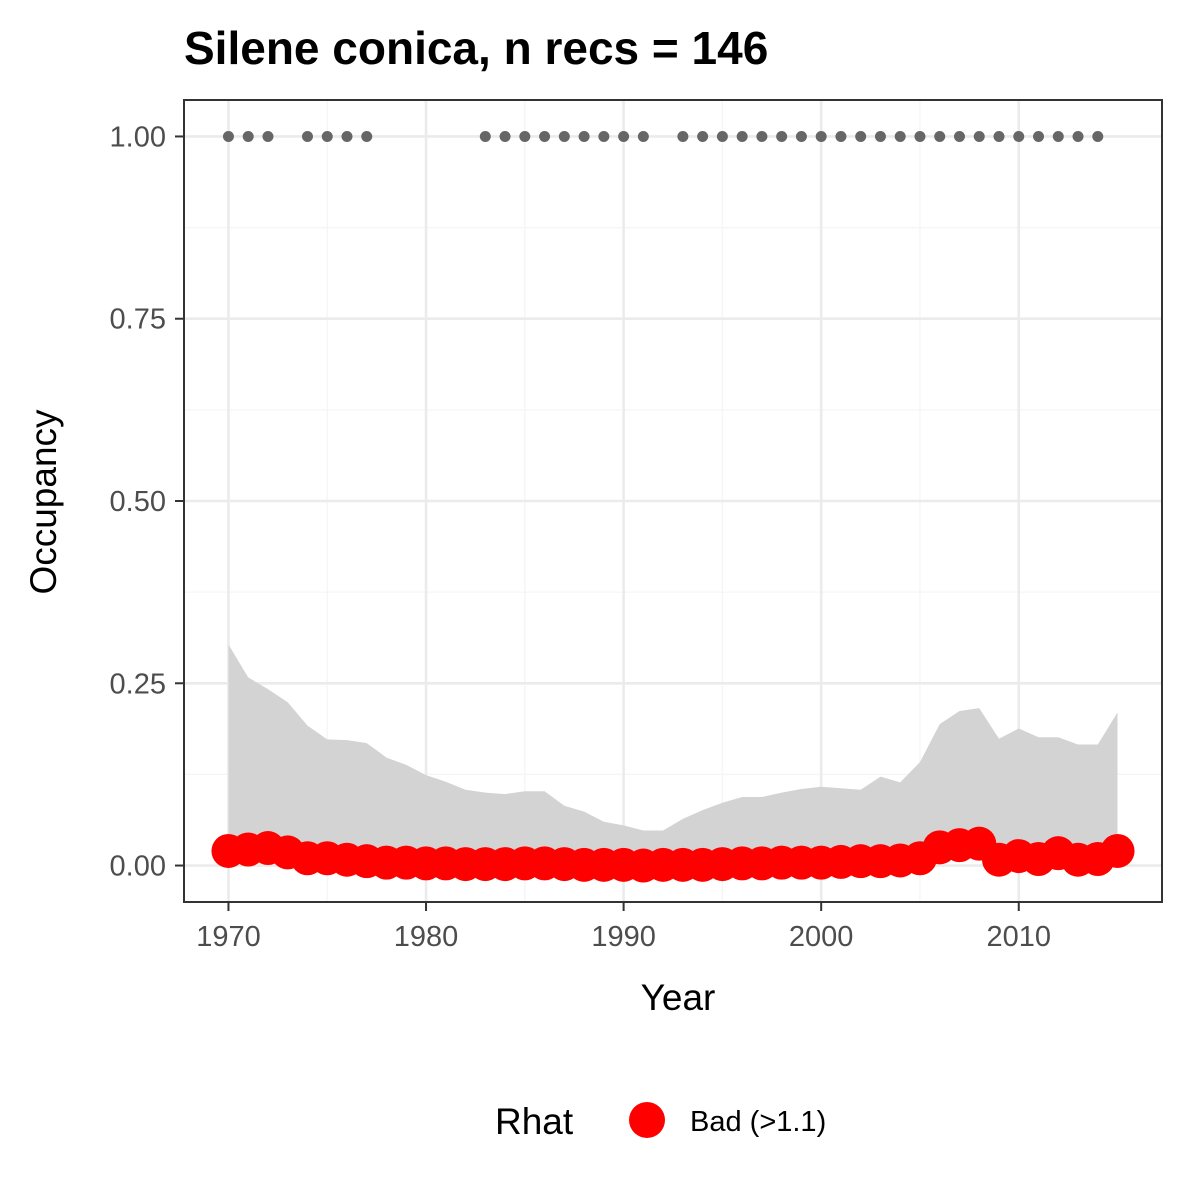 This screenshot has width=1200, height=1200. I want to click on y-tick-label: 0.00, so click(138, 867).